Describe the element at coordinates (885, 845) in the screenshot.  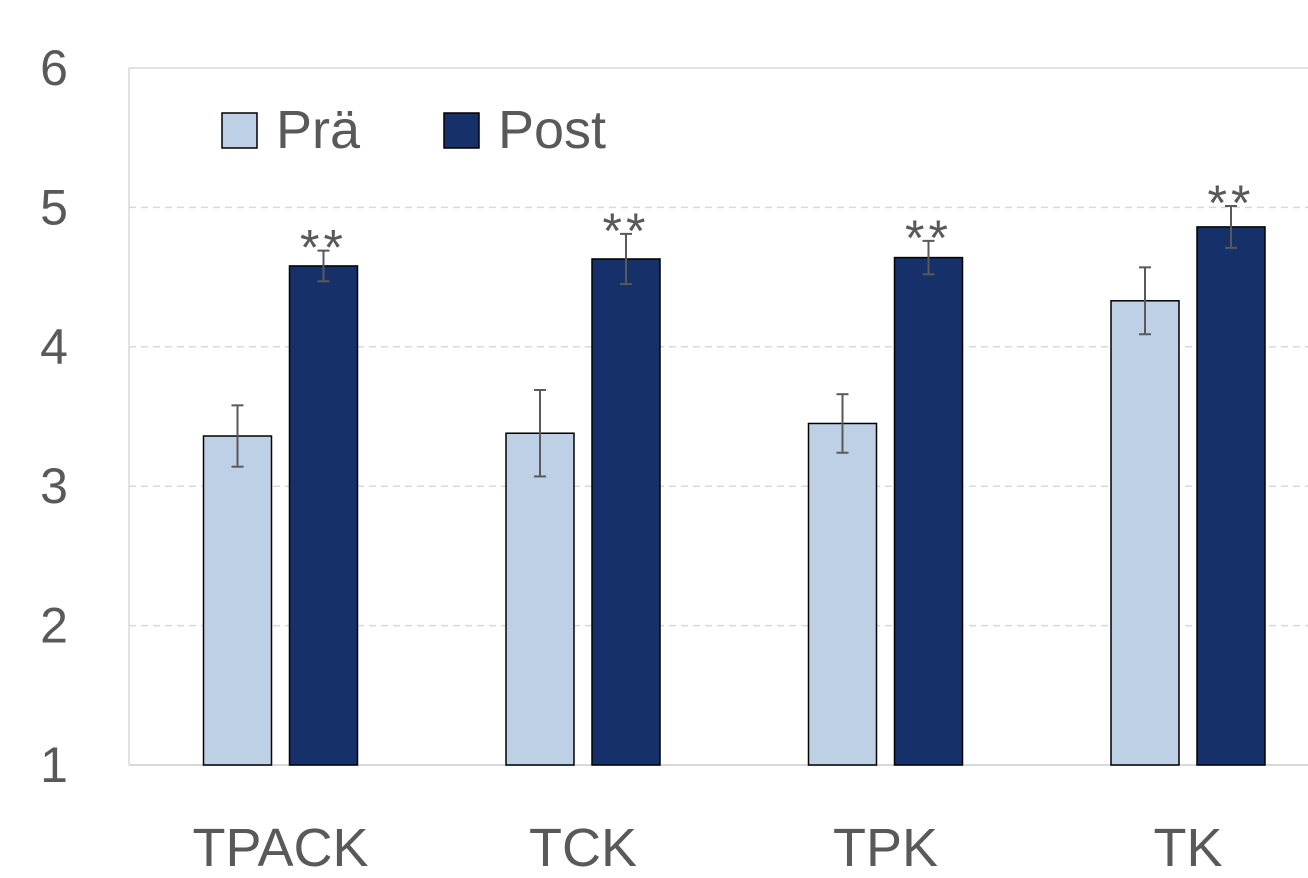
I see `x-tick-label-tpk: TPK` at that location.